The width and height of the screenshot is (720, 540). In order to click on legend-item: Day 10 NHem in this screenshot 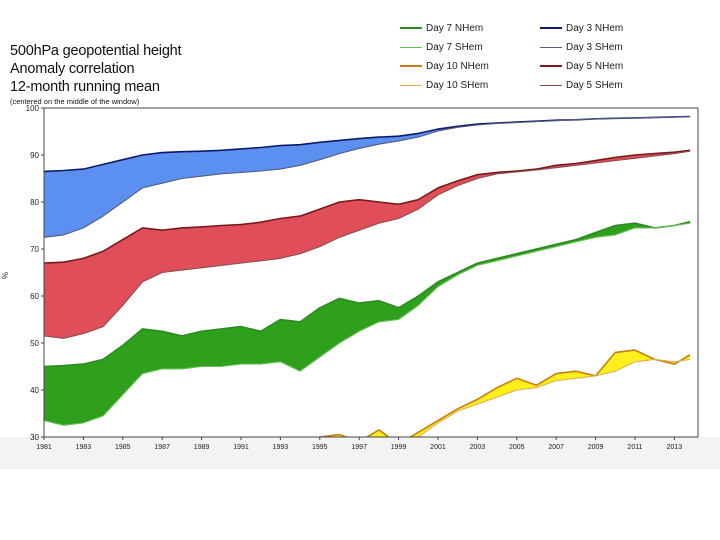, I will do `click(444, 66)`.